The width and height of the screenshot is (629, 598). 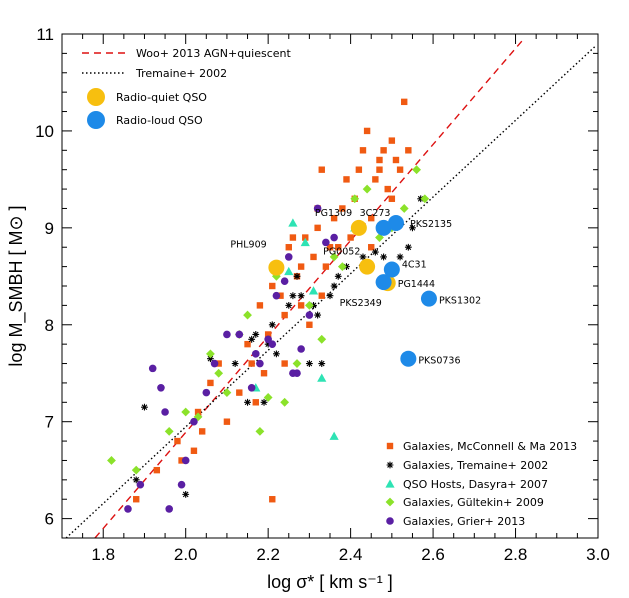 What do you see at coordinates (473, 502) in the screenshot?
I see `legend-bottom-label: Galaxies, Gültekin+ 2009` at bounding box center [473, 502].